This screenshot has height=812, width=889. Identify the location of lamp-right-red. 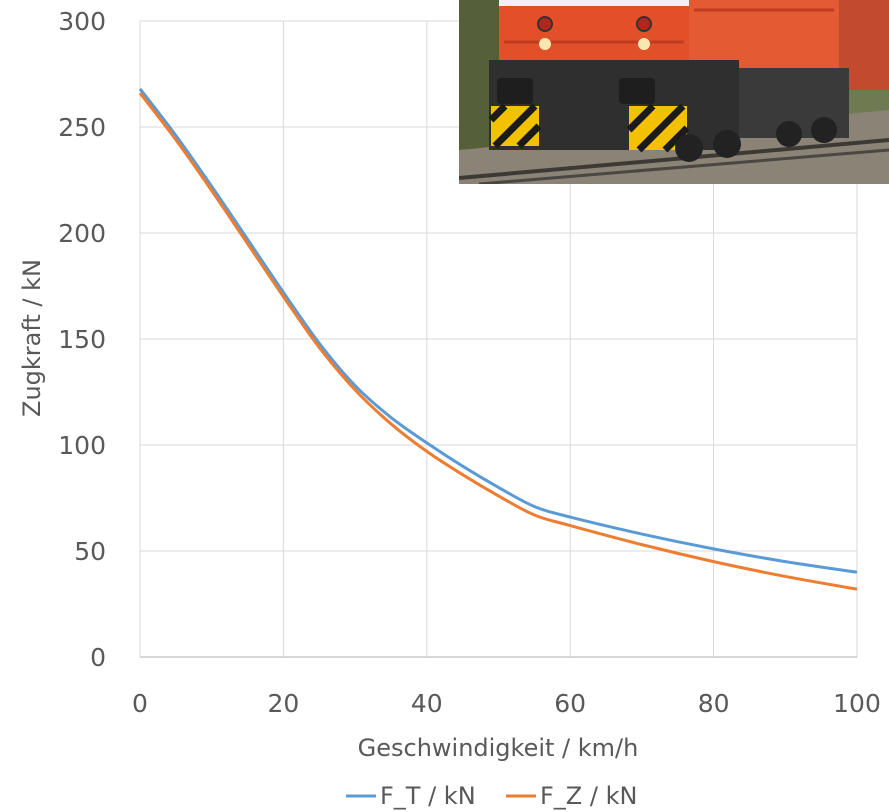
(644, 24).